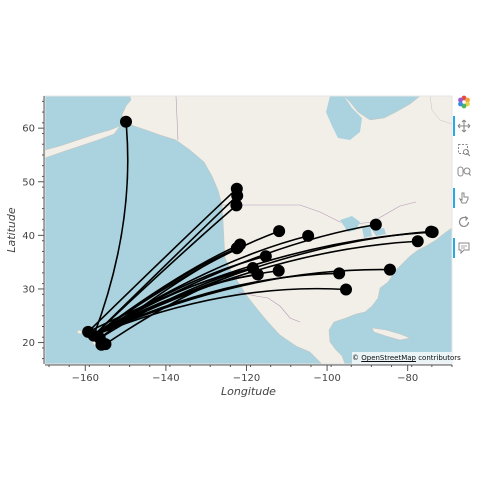 This screenshot has height=500, width=500. Describe the element at coordinates (438, 358) in the screenshot. I see `attribution-suffix: contributors` at that location.